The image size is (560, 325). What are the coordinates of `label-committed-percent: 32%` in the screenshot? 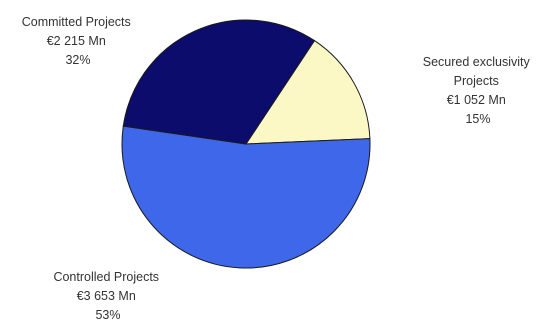 It's located at (77, 60).